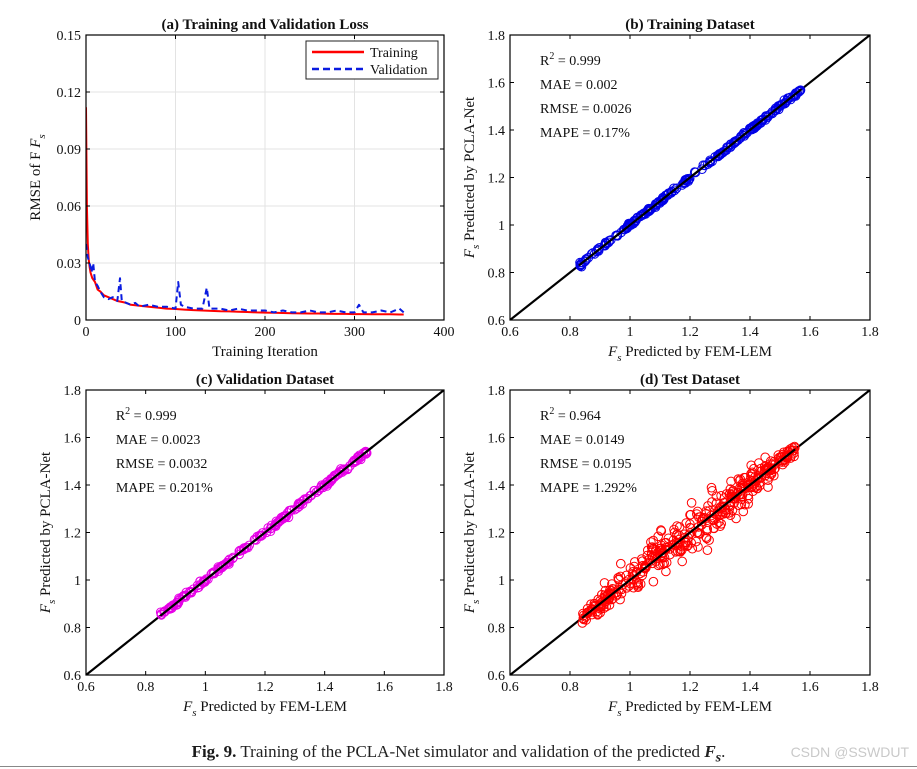 This screenshot has height=769, width=917. What do you see at coordinates (586, 109) in the screenshot?
I see `stat-line: RMSE = 0.0026` at bounding box center [586, 109].